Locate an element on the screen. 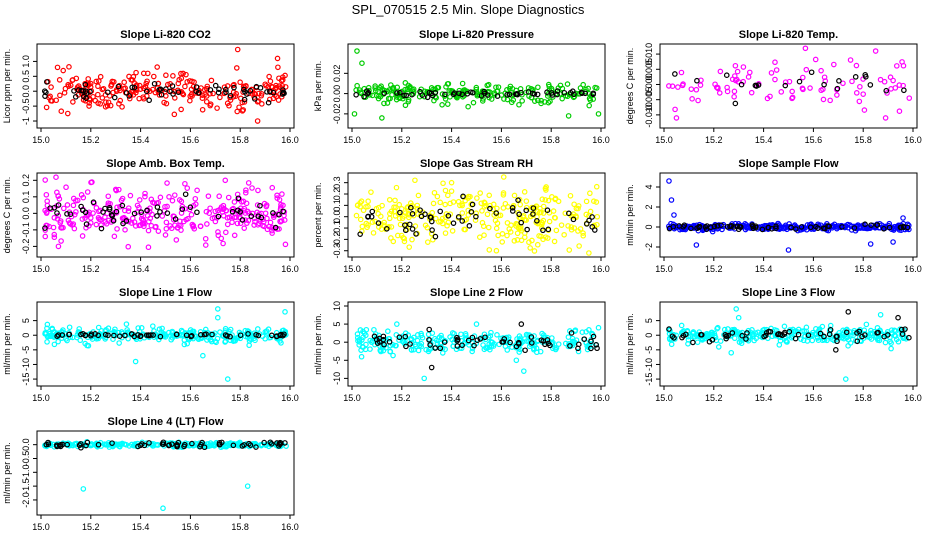 Image resolution: width=936 pixels, height=540 pixels. x-tick-label: 15.8 is located at coordinates (551, 140).